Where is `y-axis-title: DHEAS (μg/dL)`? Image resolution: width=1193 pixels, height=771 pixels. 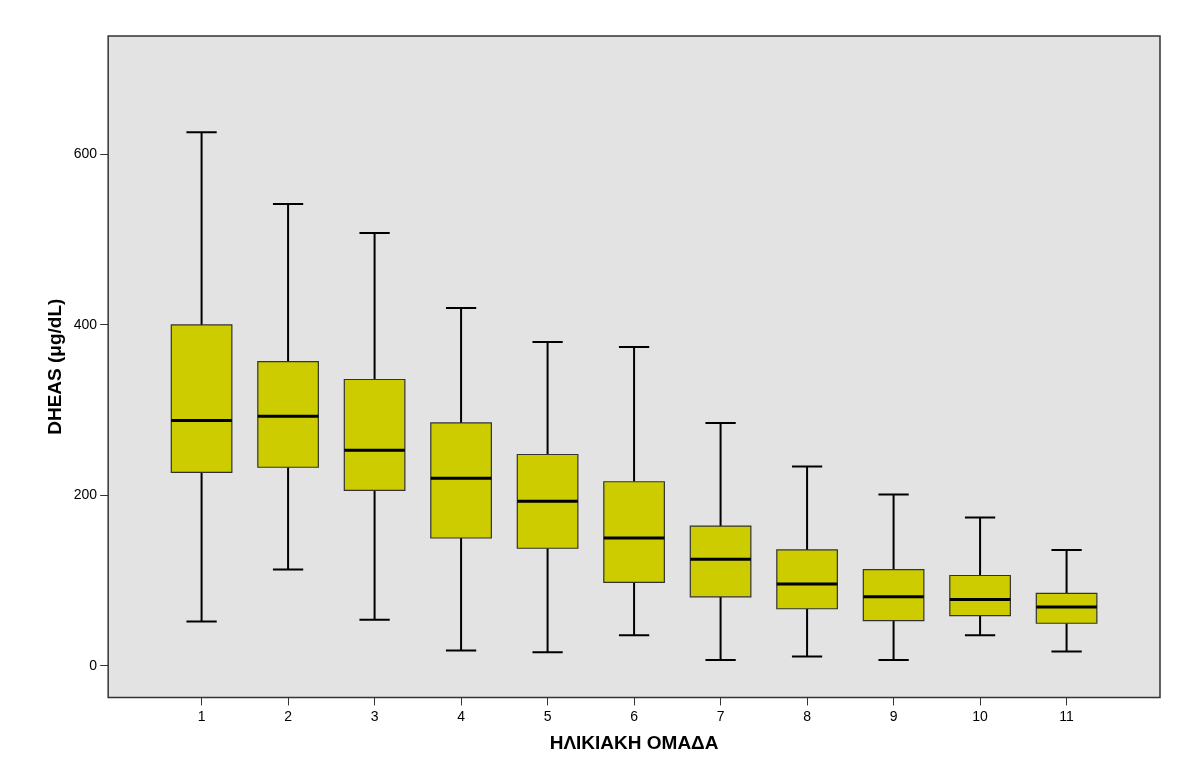
y-axis-title: DHEAS (μg/dL) is located at coordinates (54, 366).